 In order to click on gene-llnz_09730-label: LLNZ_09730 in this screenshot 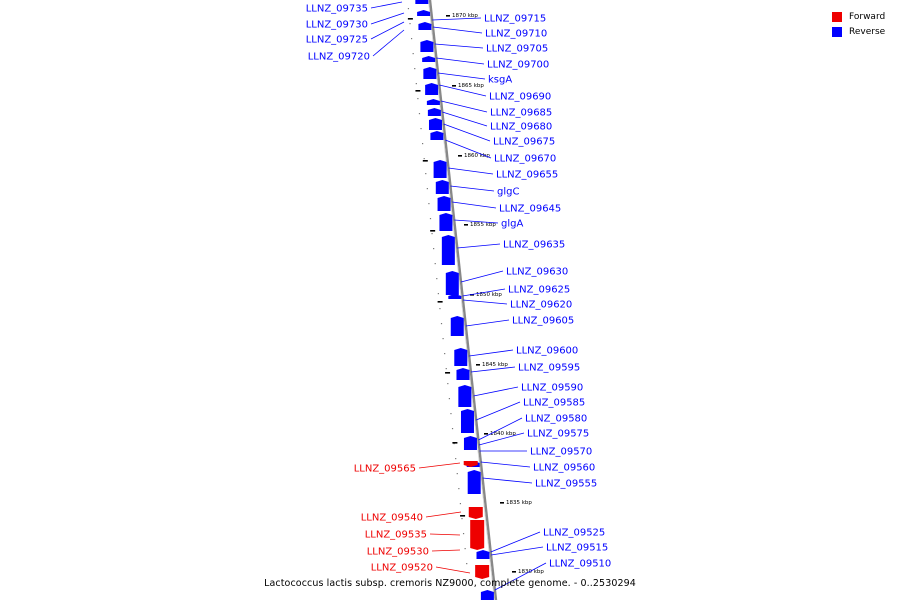, I will do `click(337, 25)`.